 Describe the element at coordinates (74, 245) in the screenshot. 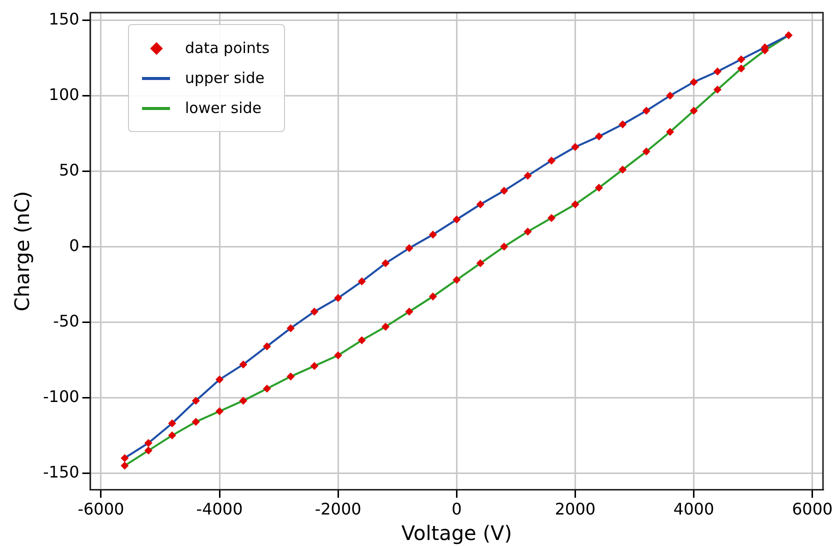

I see `y-tick-label: 0` at that location.